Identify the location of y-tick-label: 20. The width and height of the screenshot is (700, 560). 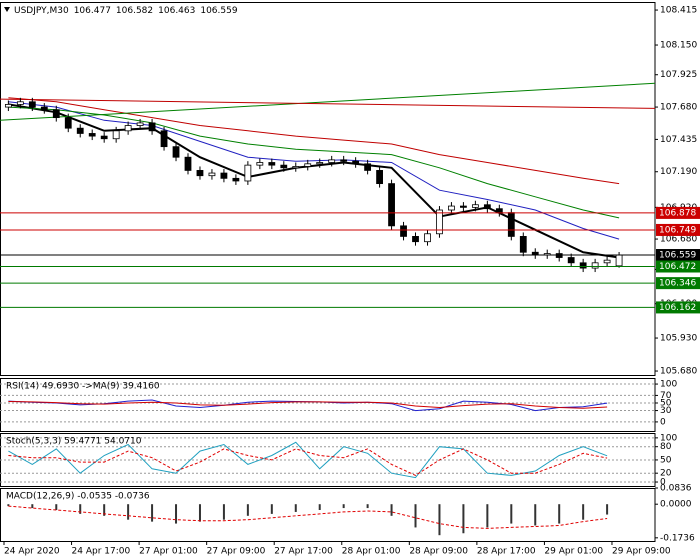
(666, 474).